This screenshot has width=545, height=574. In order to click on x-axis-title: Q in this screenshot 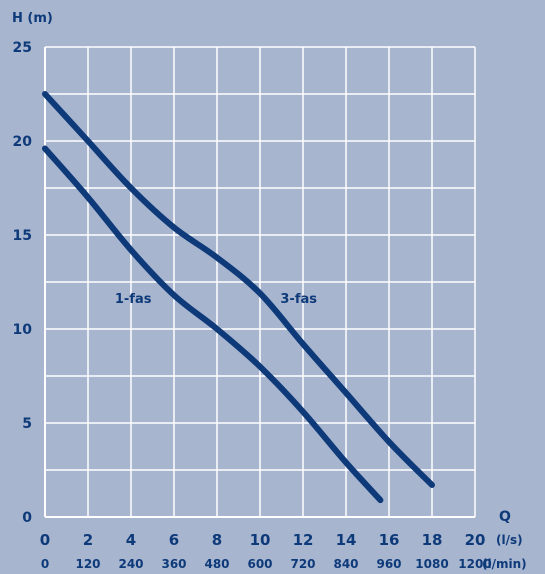, I will do `click(505, 517)`.